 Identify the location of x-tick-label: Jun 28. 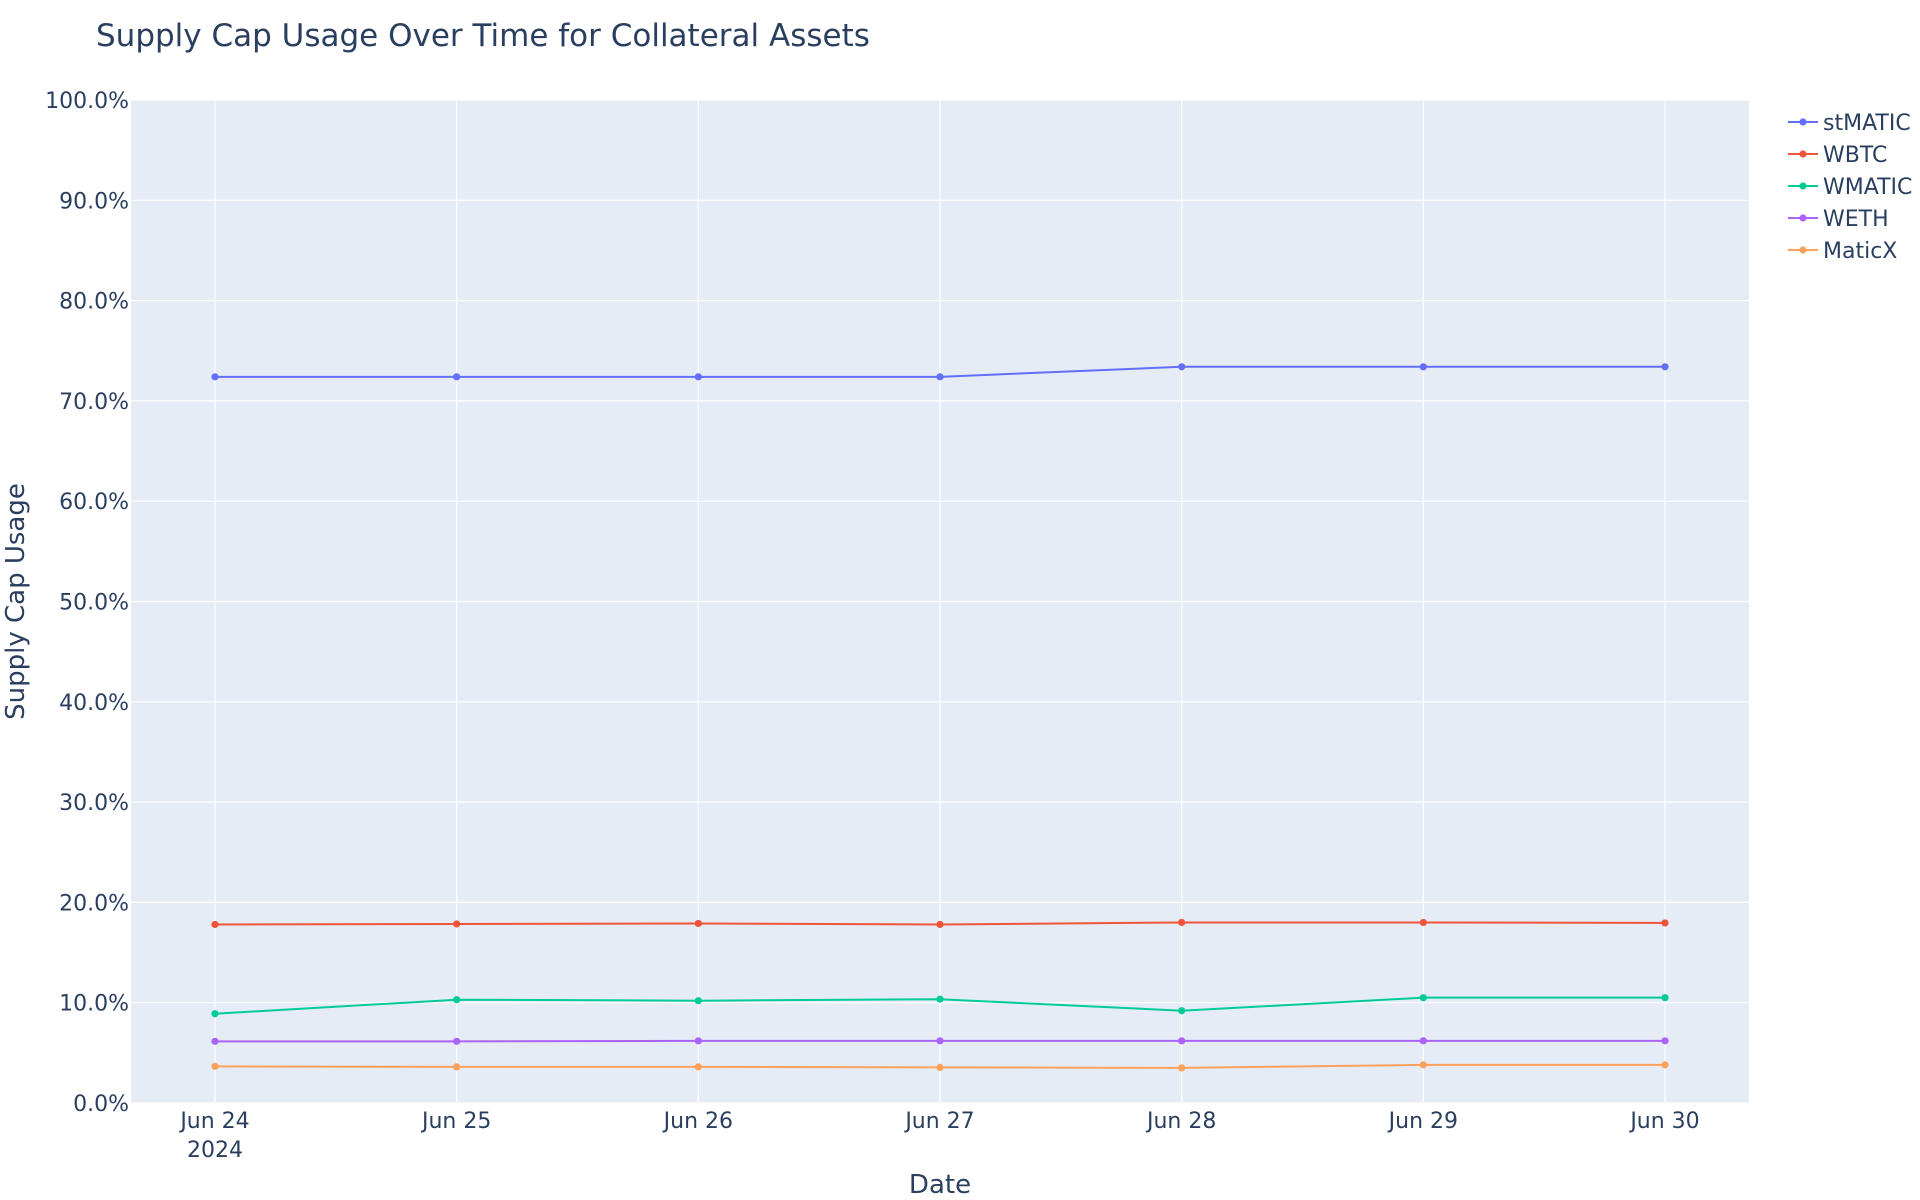
(1180, 1121).